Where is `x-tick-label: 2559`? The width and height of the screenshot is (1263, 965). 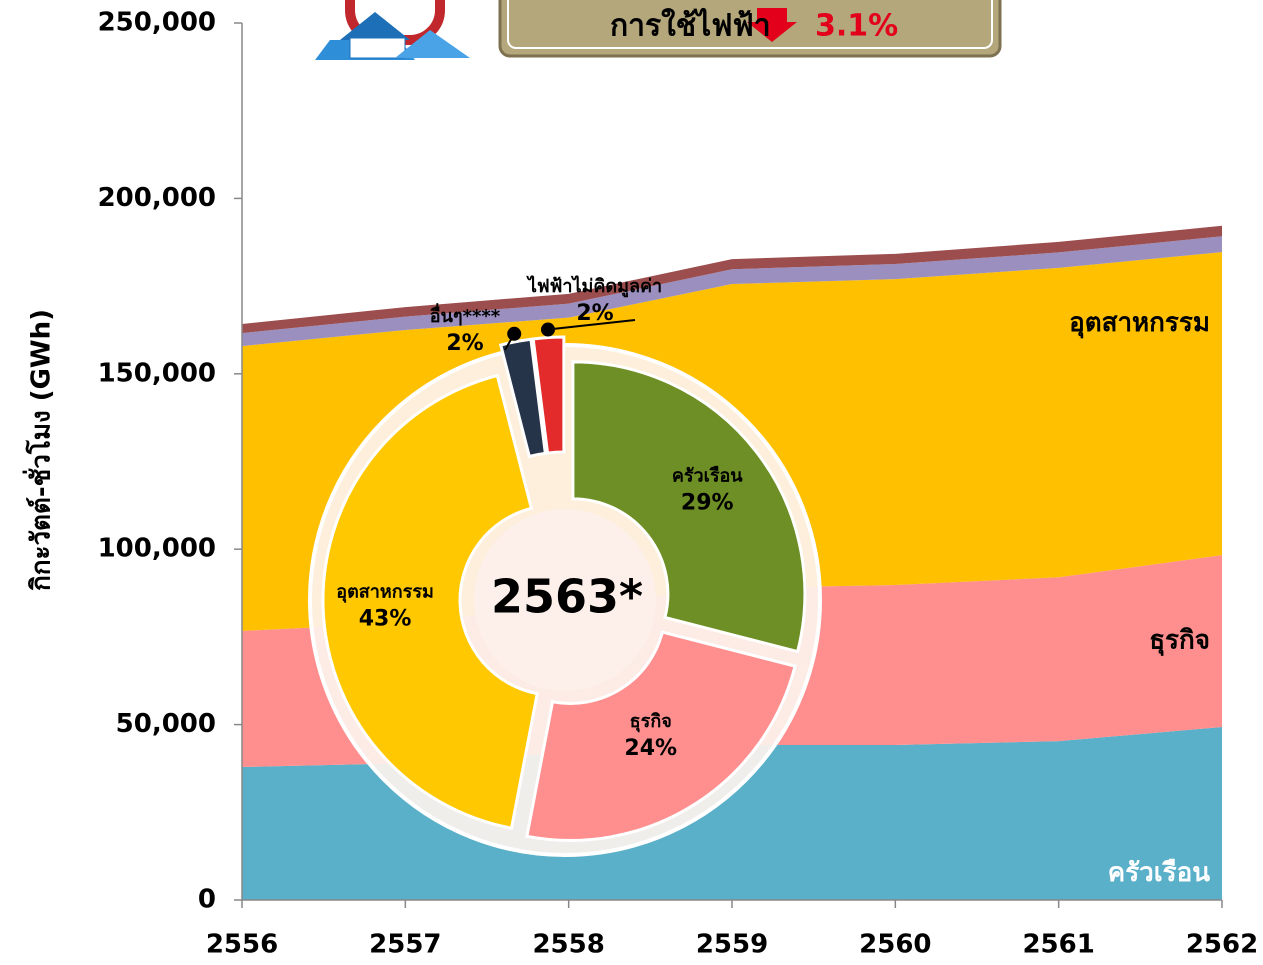 x-tick-label: 2559 is located at coordinates (732, 945).